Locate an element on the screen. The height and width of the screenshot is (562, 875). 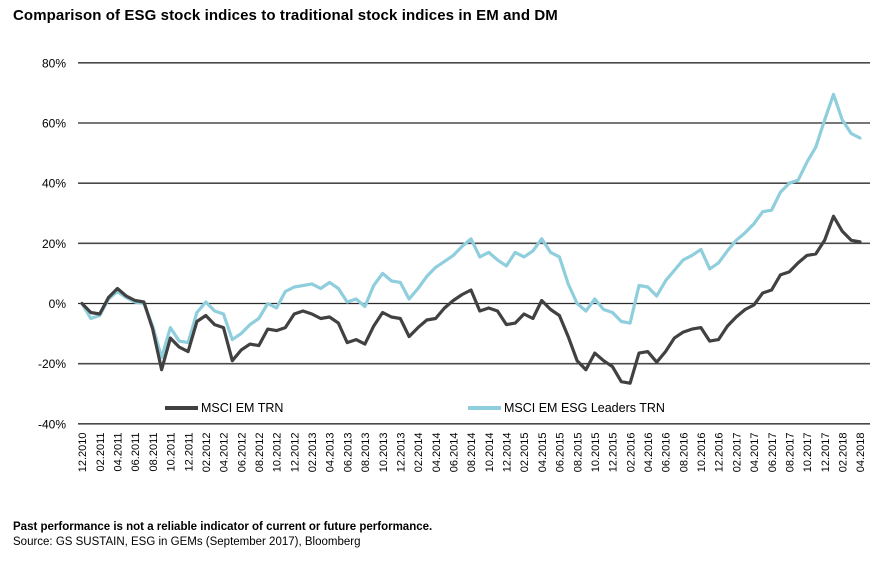
x-axis-tick-label: 06.2015 is located at coordinates (561, 453).